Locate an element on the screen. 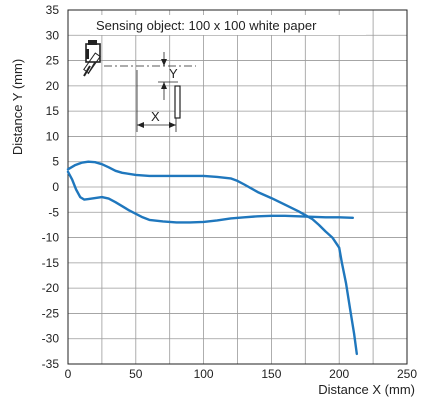 The height and width of the screenshot is (403, 429). y-tick-label: -20 is located at coordinates (51, 288).